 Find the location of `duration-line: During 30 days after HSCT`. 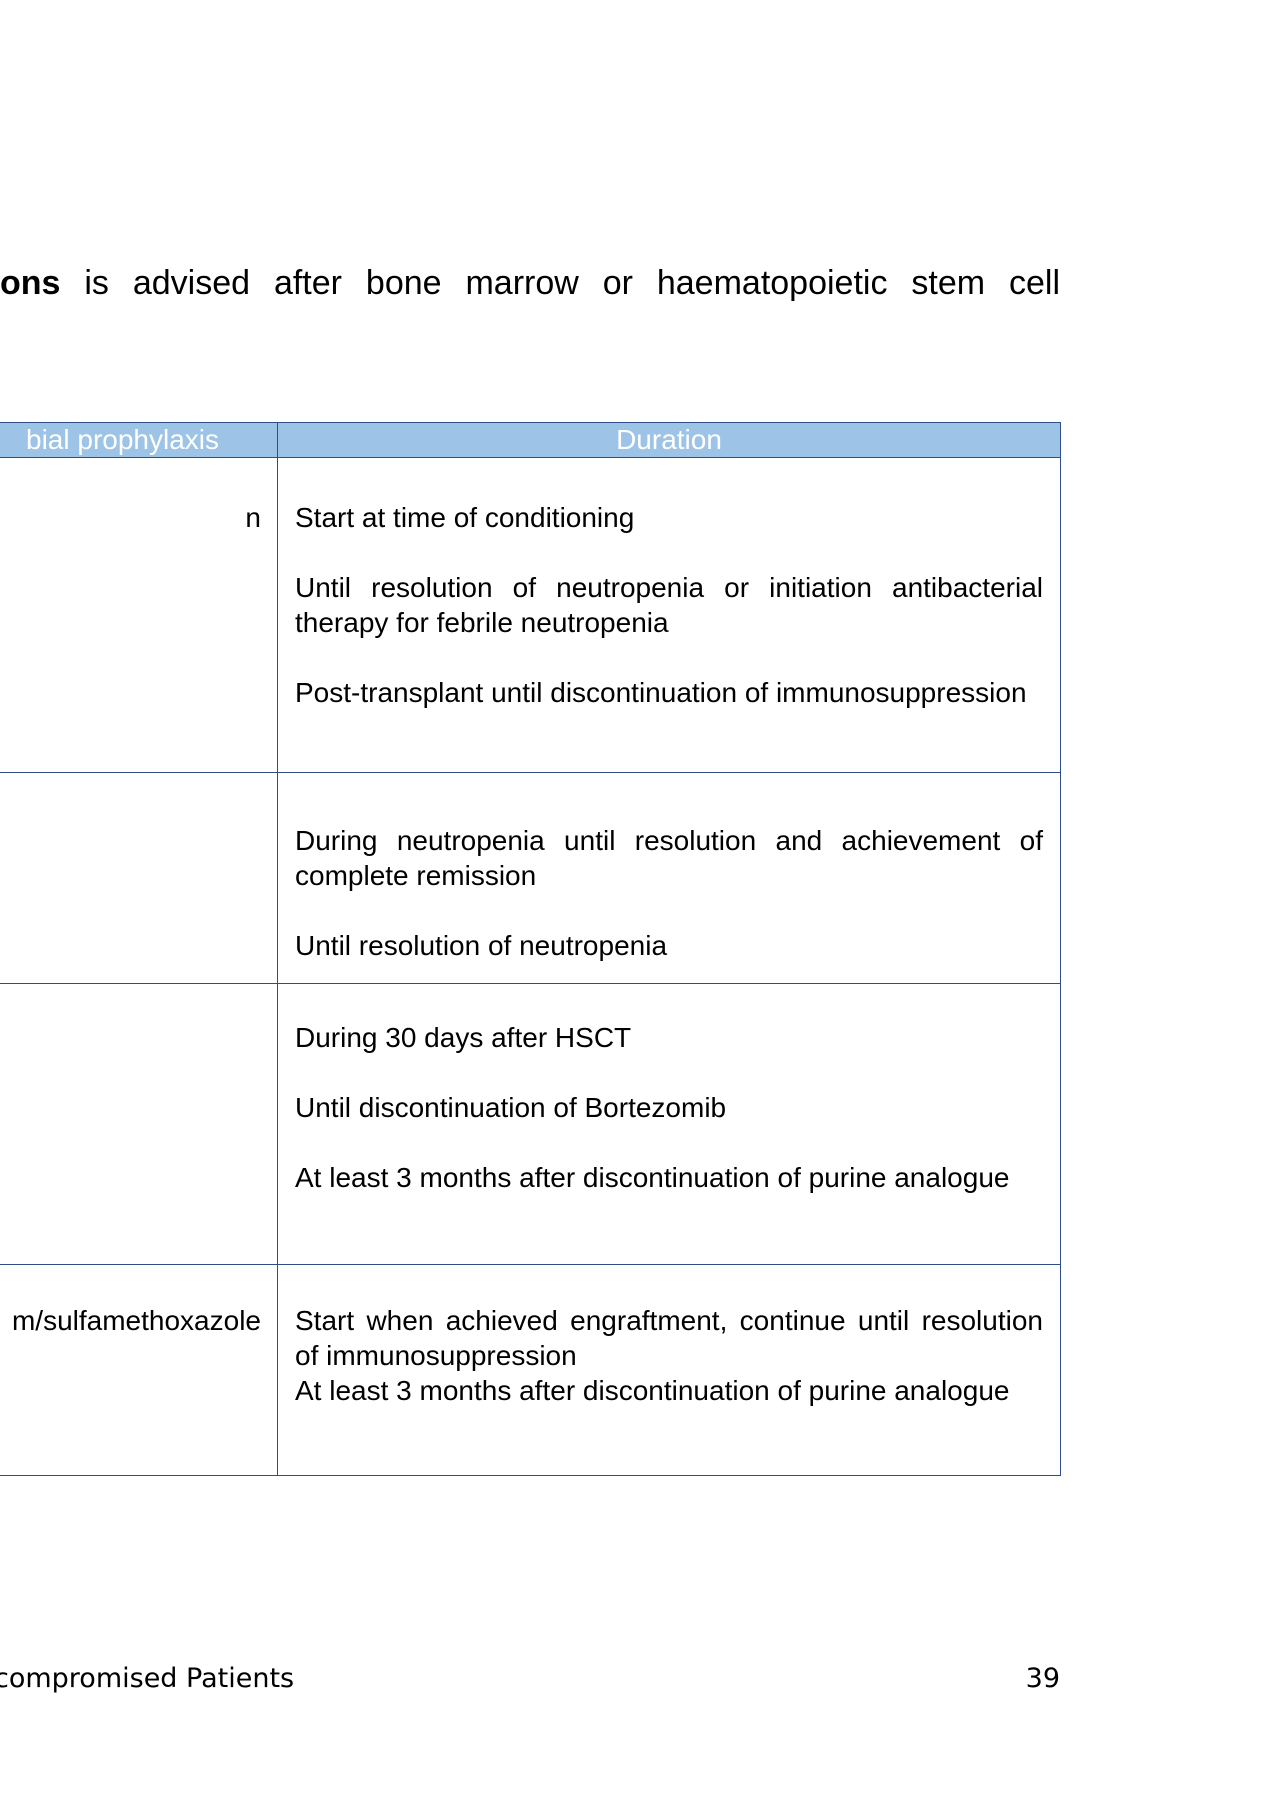

duration-line: During 30 days after HSCT is located at coordinates (463, 1037).